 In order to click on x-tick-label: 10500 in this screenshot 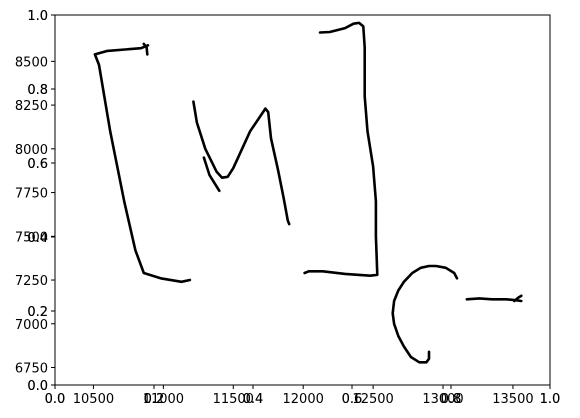, I will do `click(93, 399)`.